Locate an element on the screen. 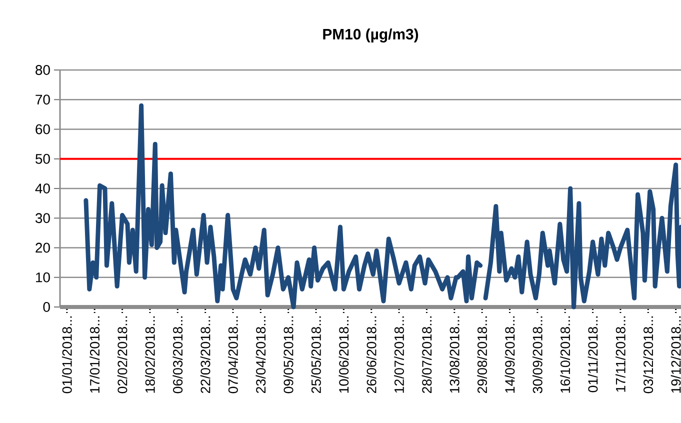 This screenshot has height=423, width=681. y-tick-label: 20 is located at coordinates (43, 247).